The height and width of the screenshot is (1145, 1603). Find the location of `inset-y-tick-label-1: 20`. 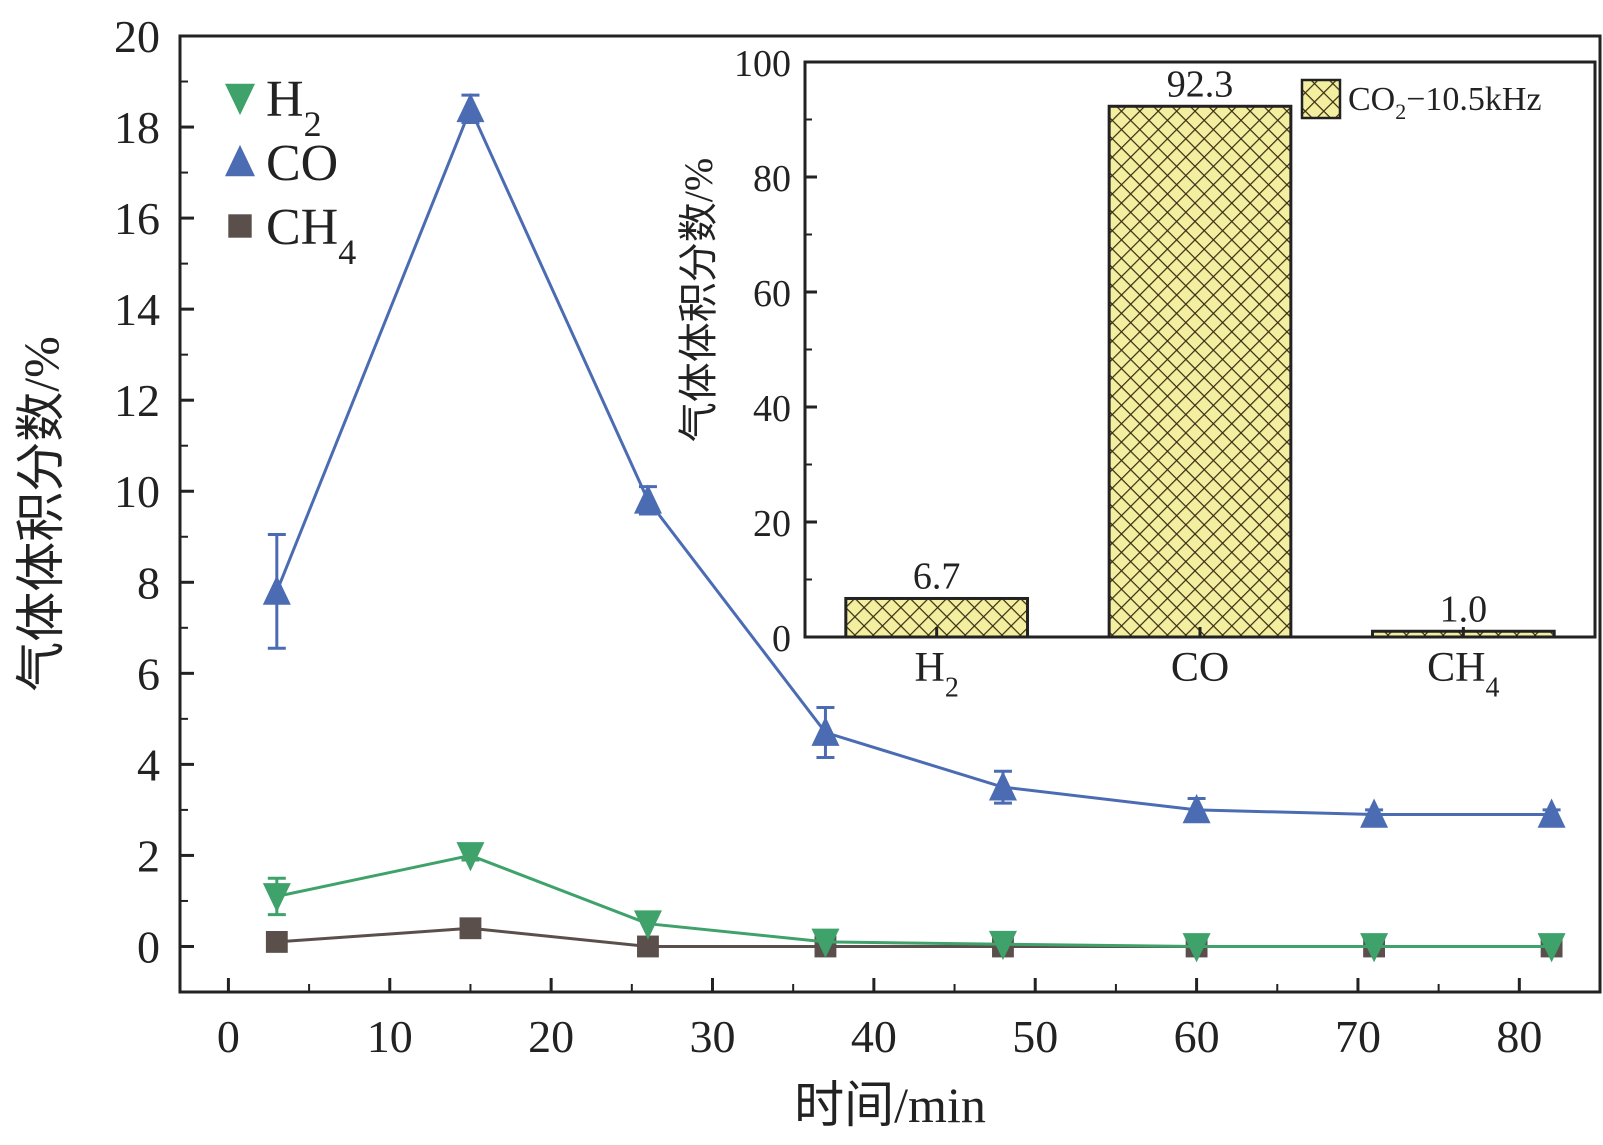

inset-y-tick-label-1: 20 is located at coordinates (772, 524).